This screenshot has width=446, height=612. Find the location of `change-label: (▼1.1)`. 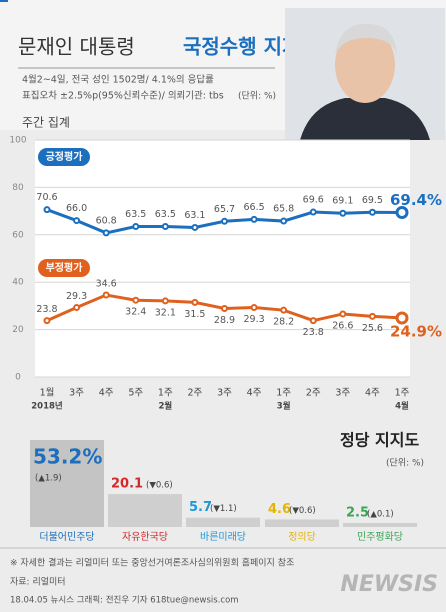

change-label: (▼1.1) is located at coordinates (223, 509).